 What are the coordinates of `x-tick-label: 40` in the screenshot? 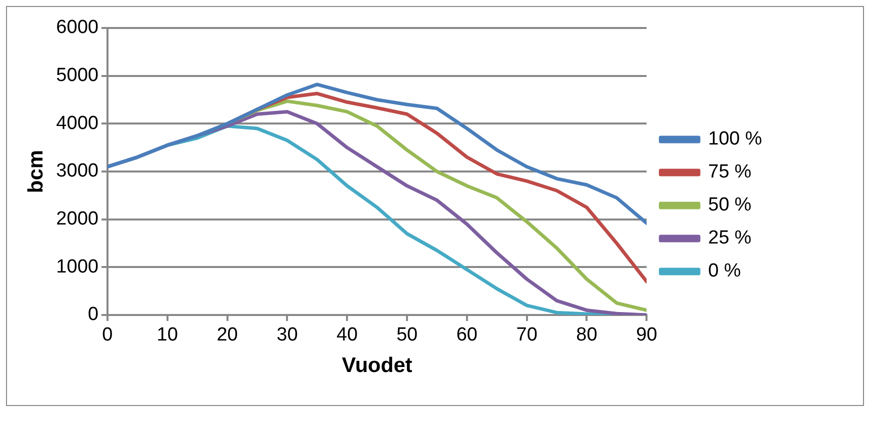 It's located at (347, 335).